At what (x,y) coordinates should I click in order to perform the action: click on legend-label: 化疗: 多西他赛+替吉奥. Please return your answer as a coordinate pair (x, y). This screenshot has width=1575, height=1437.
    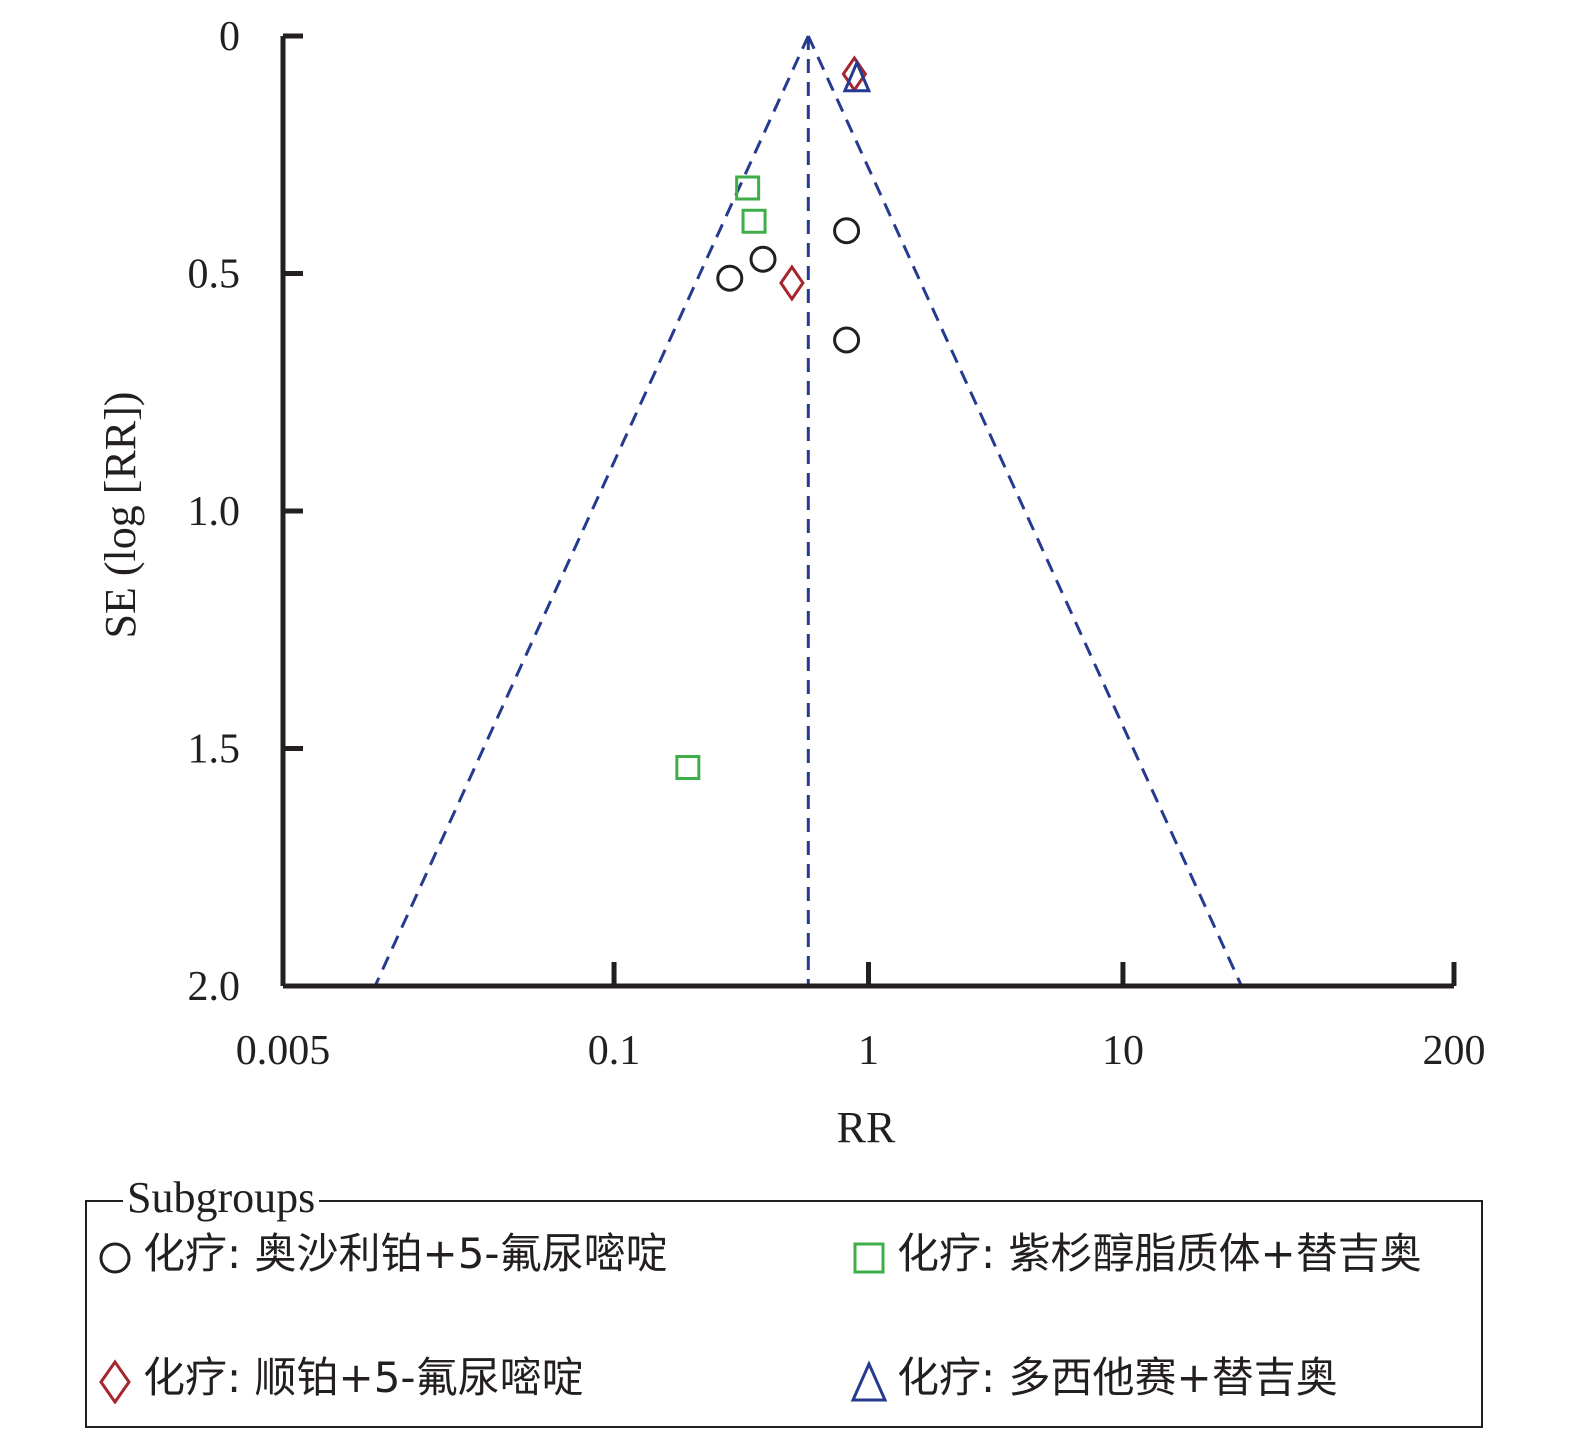
    Looking at the image, I should click on (1117, 1377).